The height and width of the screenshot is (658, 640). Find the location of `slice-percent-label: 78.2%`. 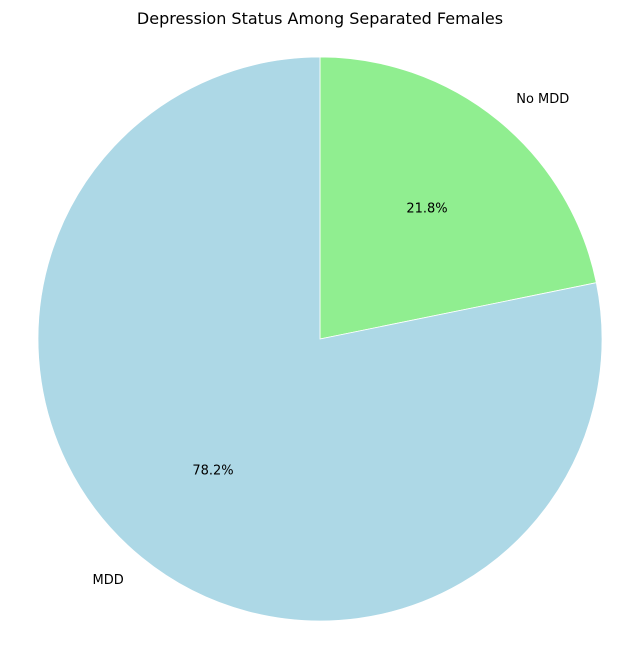

slice-percent-label: 78.2% is located at coordinates (212, 471).